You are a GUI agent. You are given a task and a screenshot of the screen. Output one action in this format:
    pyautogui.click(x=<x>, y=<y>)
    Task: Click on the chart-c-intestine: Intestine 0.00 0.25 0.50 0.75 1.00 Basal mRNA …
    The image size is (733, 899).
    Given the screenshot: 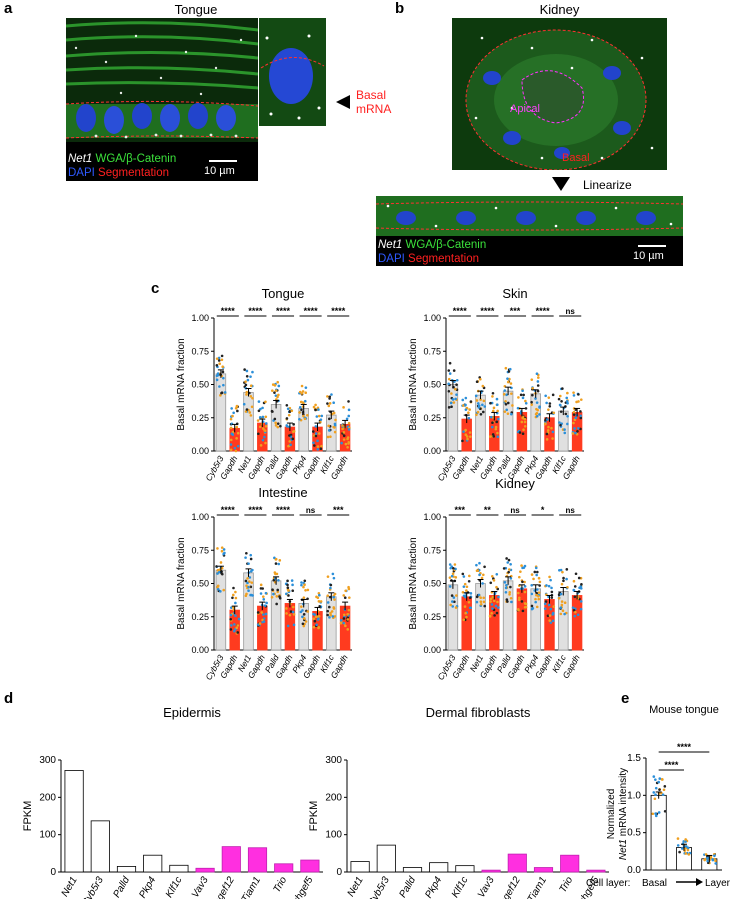 What is the action you would take?
    pyautogui.click(x=264, y=583)
    